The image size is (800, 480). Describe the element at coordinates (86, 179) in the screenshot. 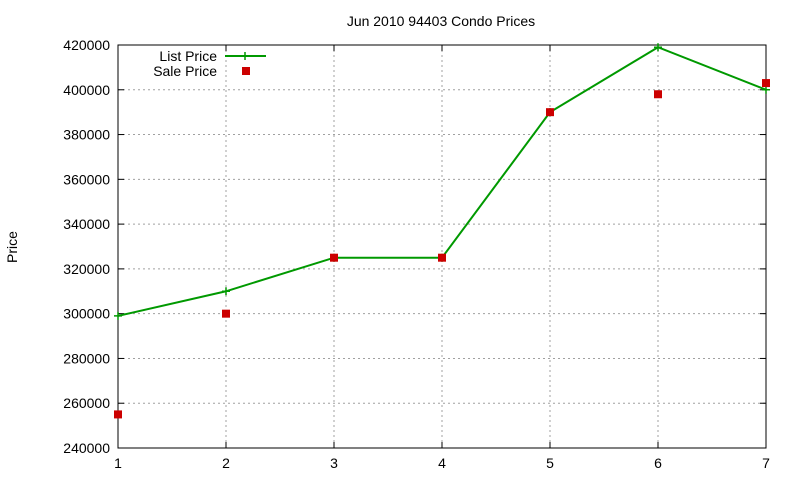

I see `y-tick-label: 360000` at that location.